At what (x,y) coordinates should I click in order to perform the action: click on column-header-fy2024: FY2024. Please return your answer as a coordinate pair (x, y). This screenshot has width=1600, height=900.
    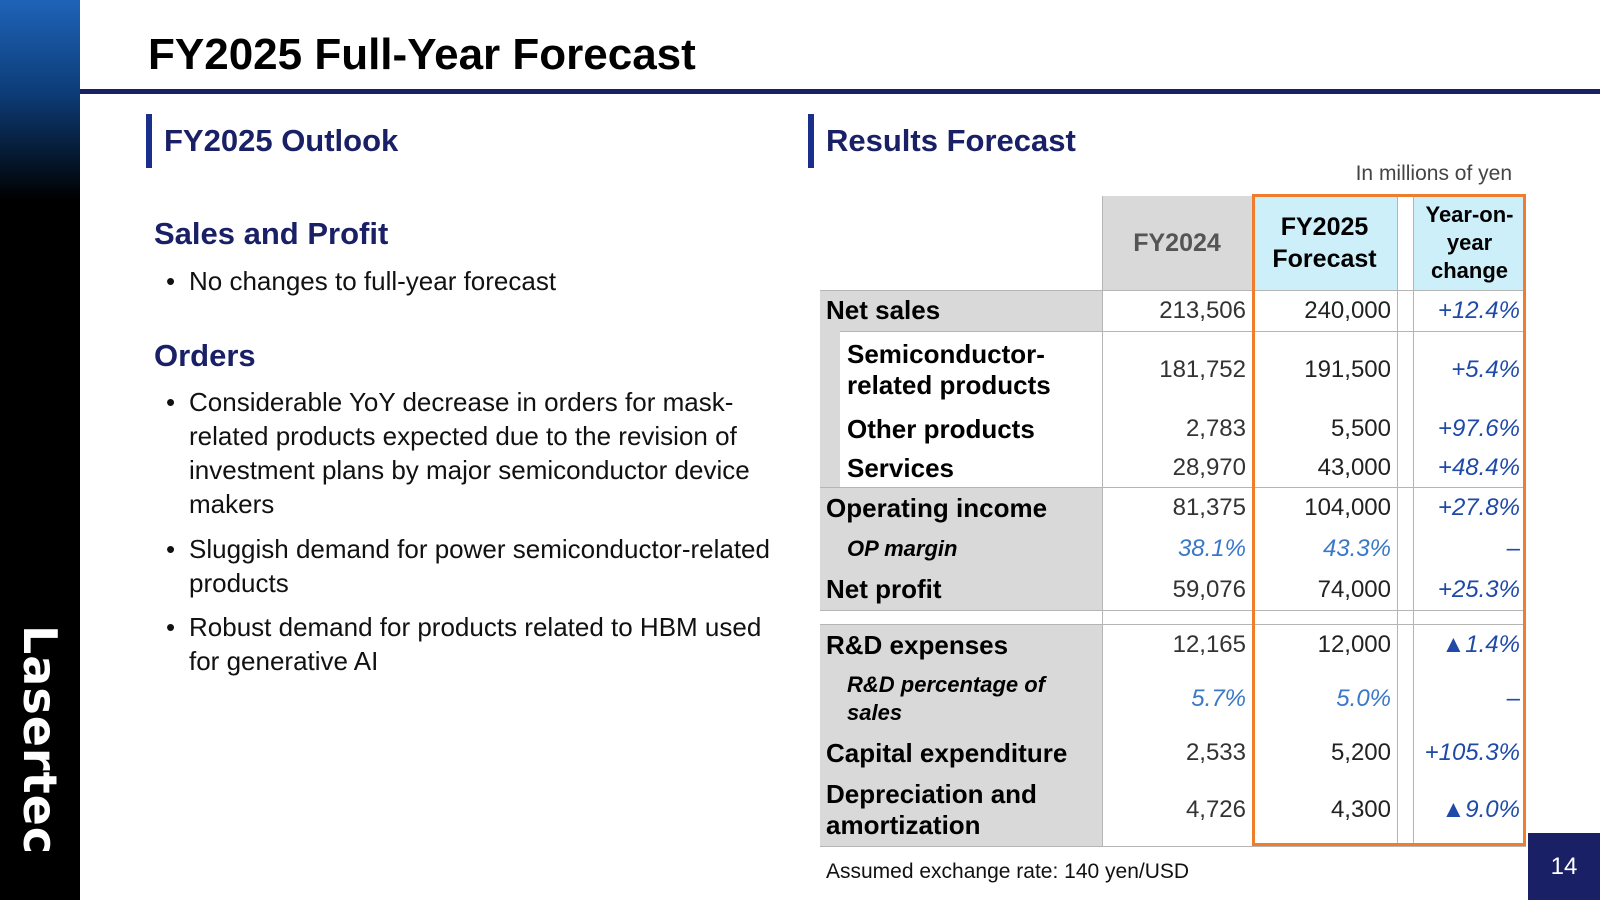
    Looking at the image, I should click on (1177, 243).